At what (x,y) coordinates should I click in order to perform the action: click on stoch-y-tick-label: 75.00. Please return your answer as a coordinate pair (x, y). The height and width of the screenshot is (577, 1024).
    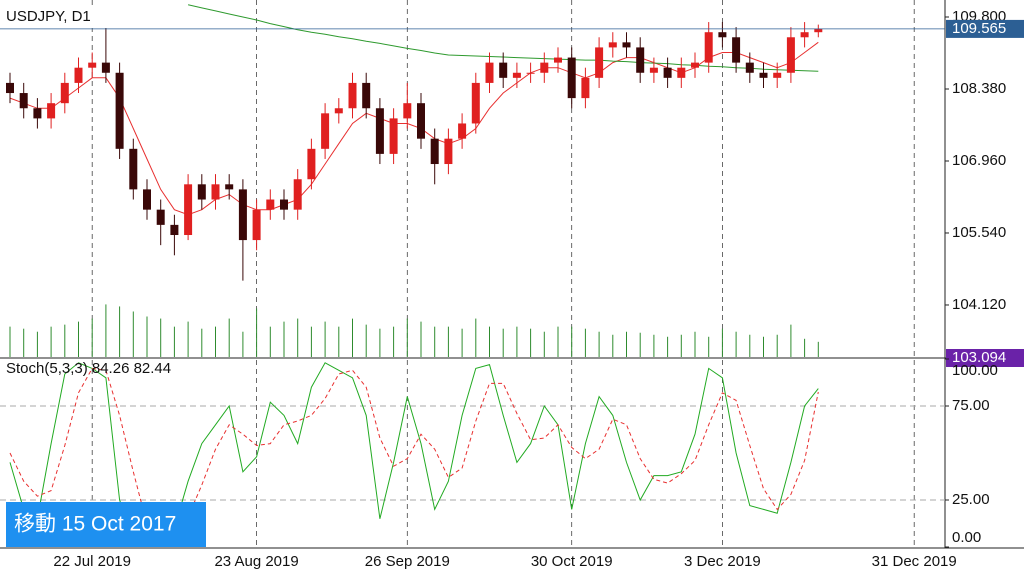
    Looking at the image, I should click on (971, 405).